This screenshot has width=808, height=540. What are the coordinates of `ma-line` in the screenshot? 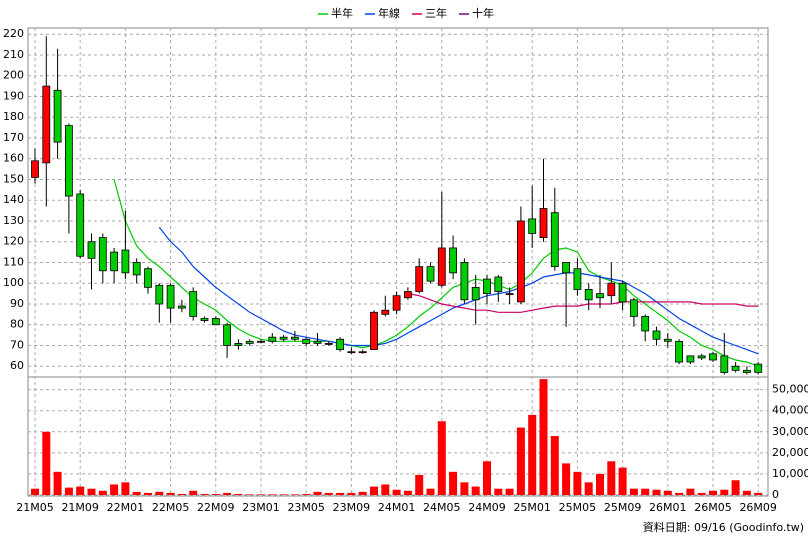 It's located at (583, 303).